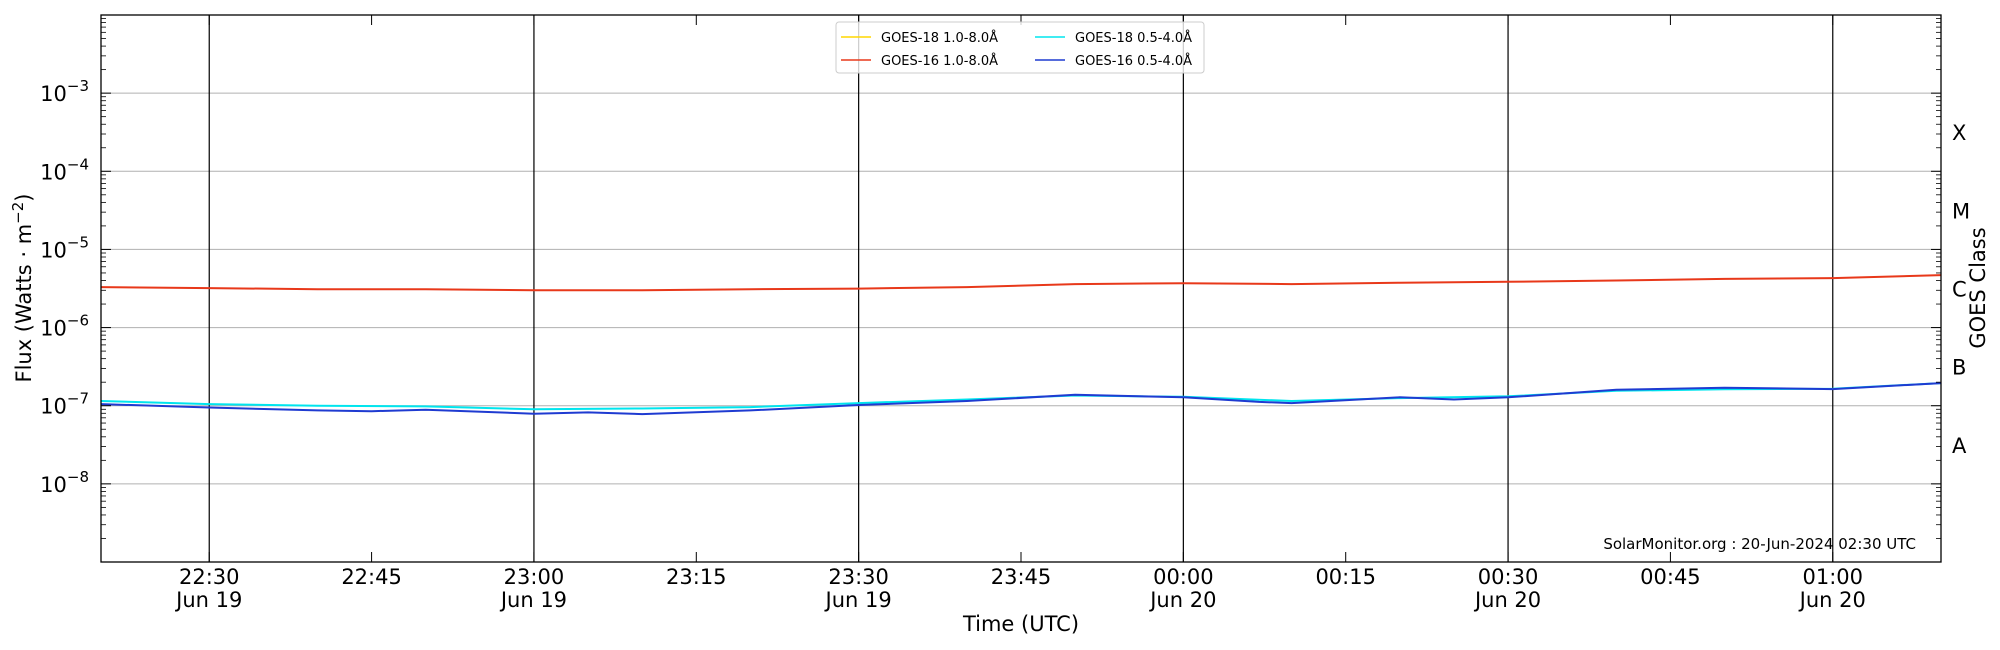  I want to click on x-tick-label: 00:15, so click(1345, 577).